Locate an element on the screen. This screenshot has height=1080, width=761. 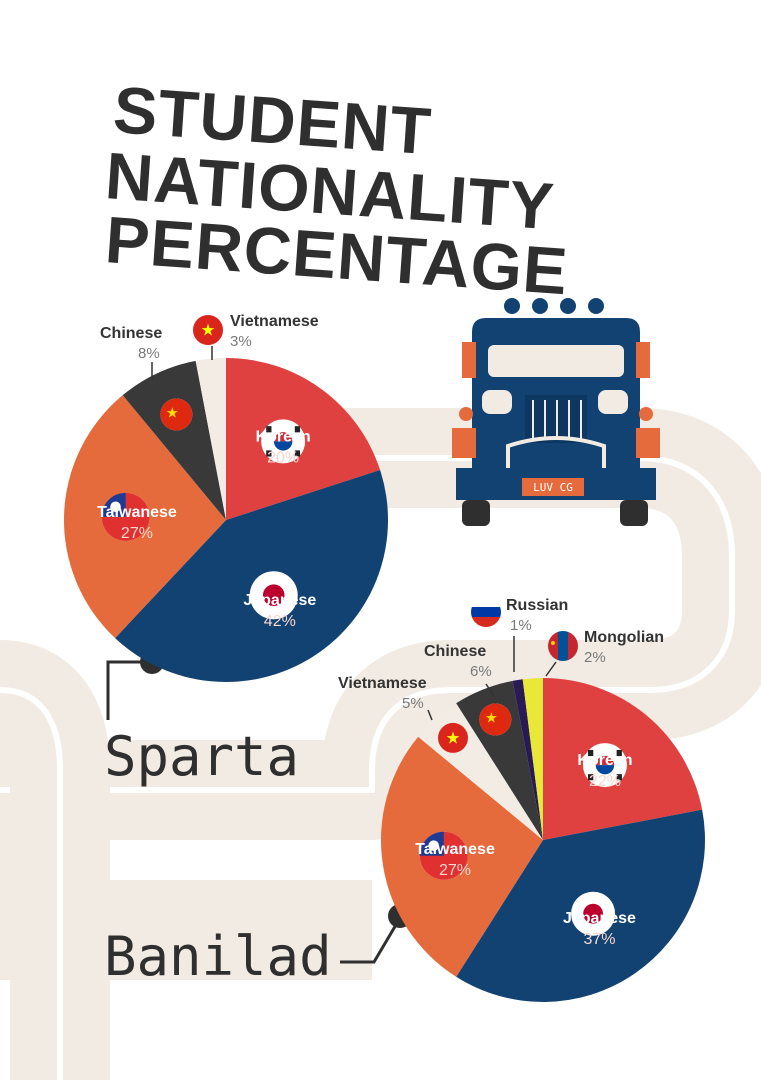
license-plate: LUV CG is located at coordinates (553, 487).